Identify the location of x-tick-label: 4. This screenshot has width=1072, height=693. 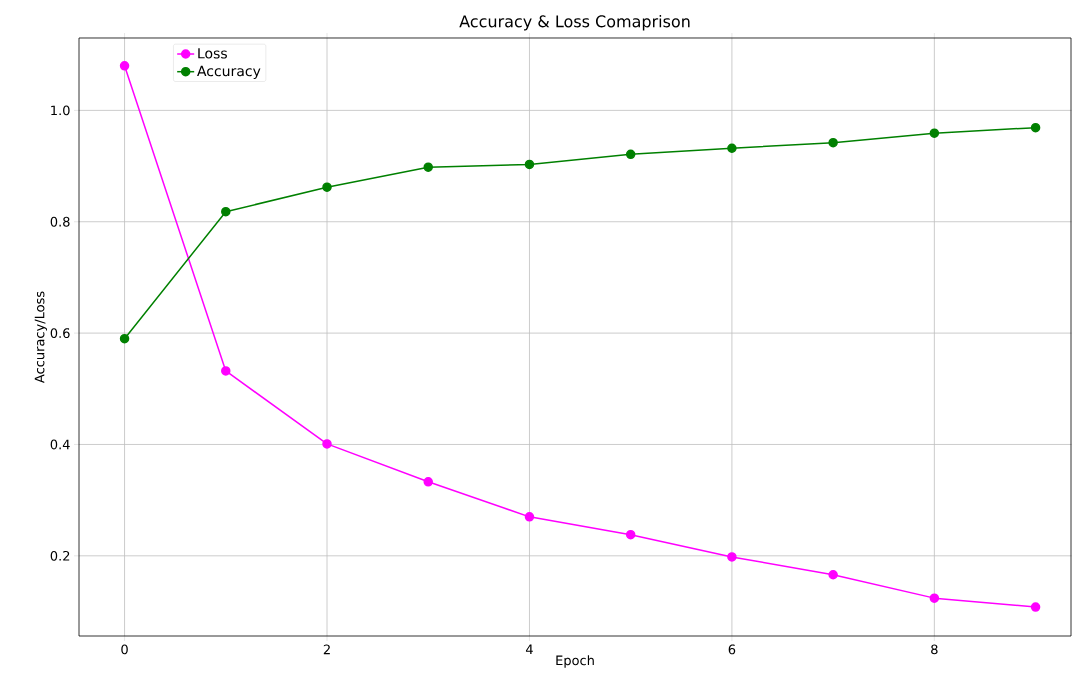
(529, 649).